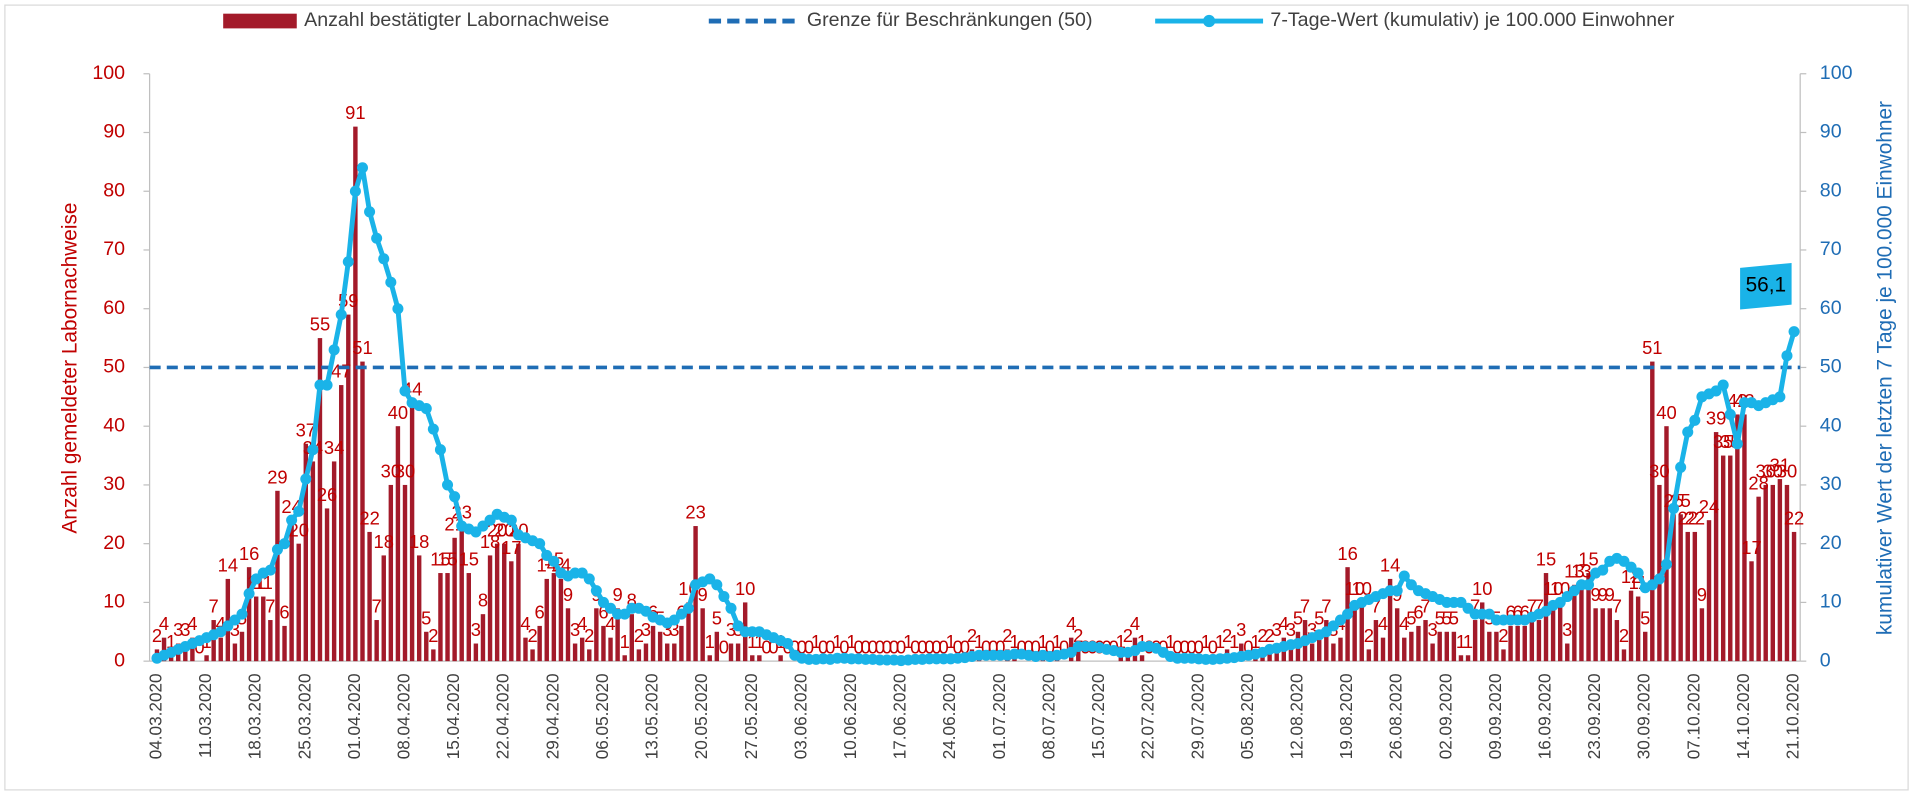  What do you see at coordinates (1831, 425) in the screenshot?
I see `y2-tick-label: 40` at bounding box center [1831, 425].